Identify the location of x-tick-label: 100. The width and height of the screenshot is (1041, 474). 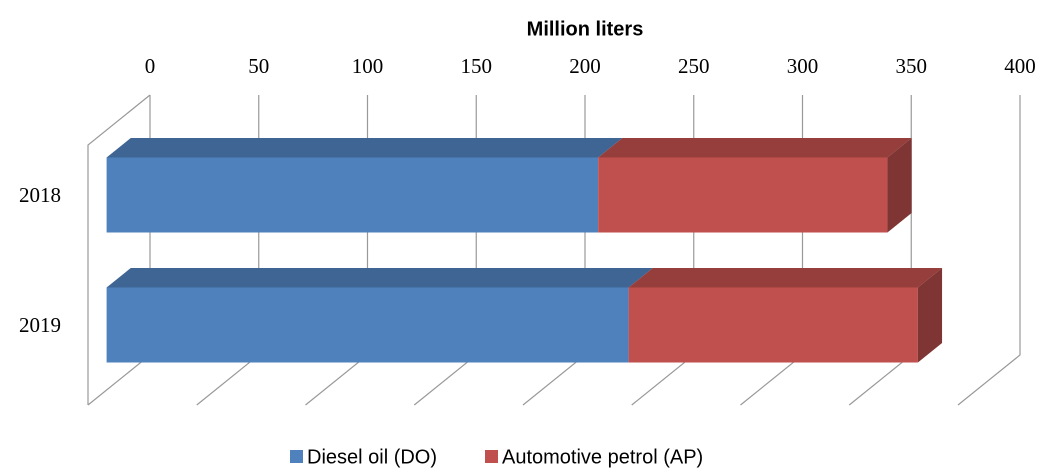
(368, 66).